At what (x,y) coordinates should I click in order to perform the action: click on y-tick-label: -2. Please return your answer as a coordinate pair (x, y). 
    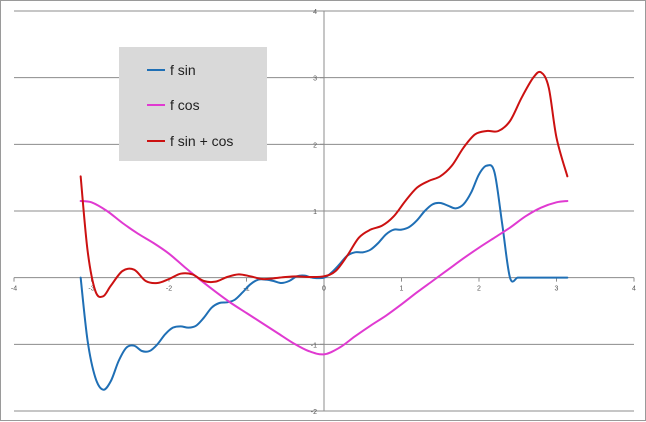
    Looking at the image, I should click on (314, 412).